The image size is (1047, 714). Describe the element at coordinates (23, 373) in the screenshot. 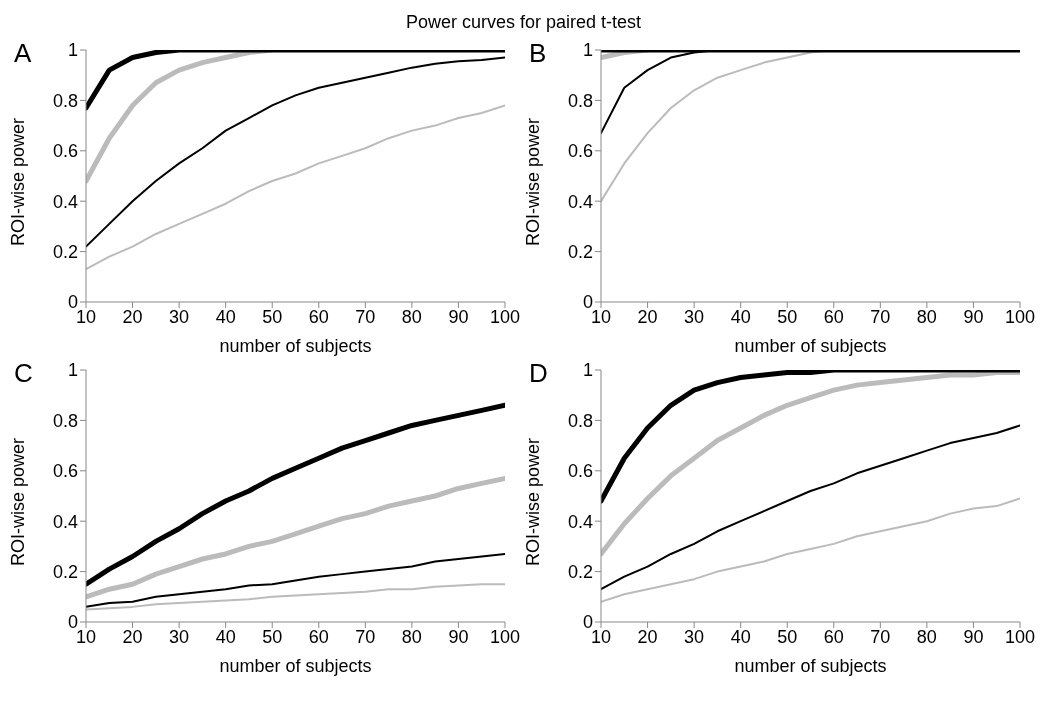

I see `text: C` at that location.